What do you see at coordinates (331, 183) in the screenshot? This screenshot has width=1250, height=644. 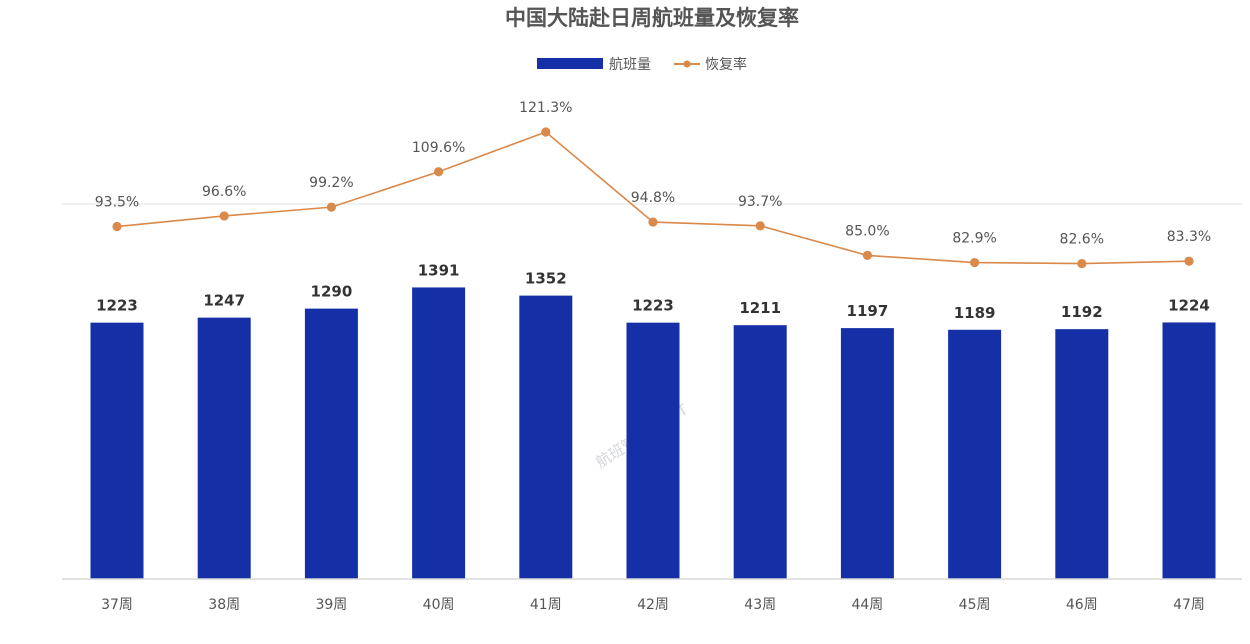 I see `line-value-label: 99.2%` at bounding box center [331, 183].